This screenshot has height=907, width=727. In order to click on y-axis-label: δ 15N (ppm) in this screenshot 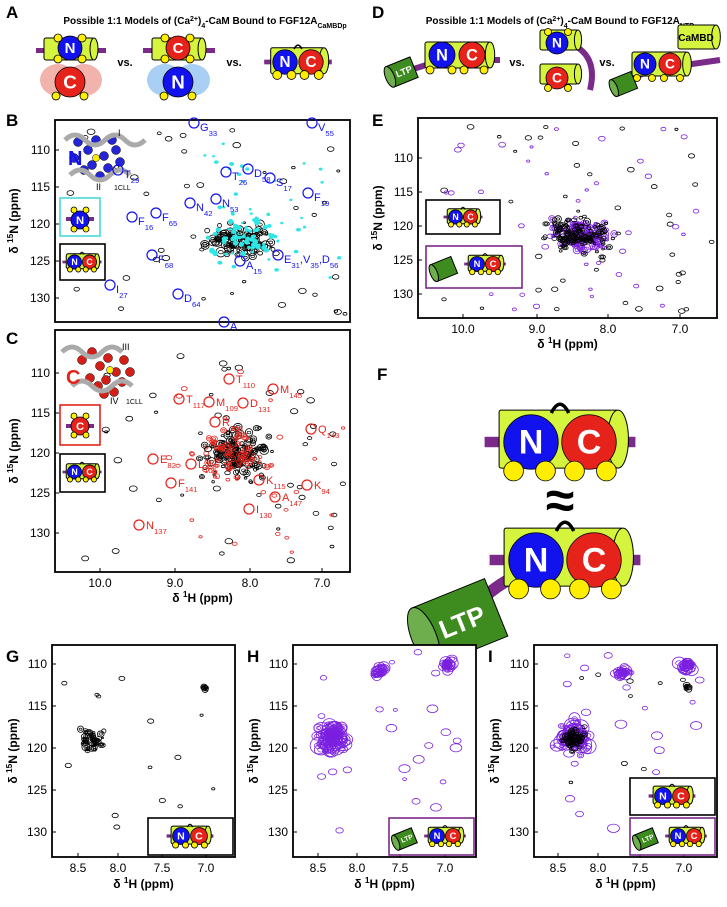, I will do `click(253, 750)`.